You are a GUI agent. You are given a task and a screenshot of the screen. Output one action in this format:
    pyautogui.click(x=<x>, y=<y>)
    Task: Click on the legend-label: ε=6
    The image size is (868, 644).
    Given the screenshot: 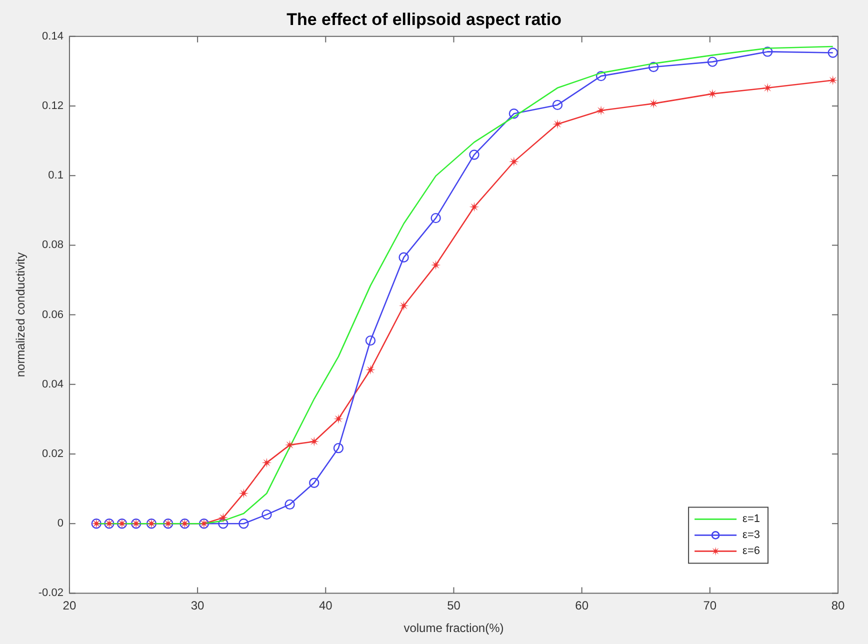 What is the action you would take?
    pyautogui.click(x=751, y=551)
    